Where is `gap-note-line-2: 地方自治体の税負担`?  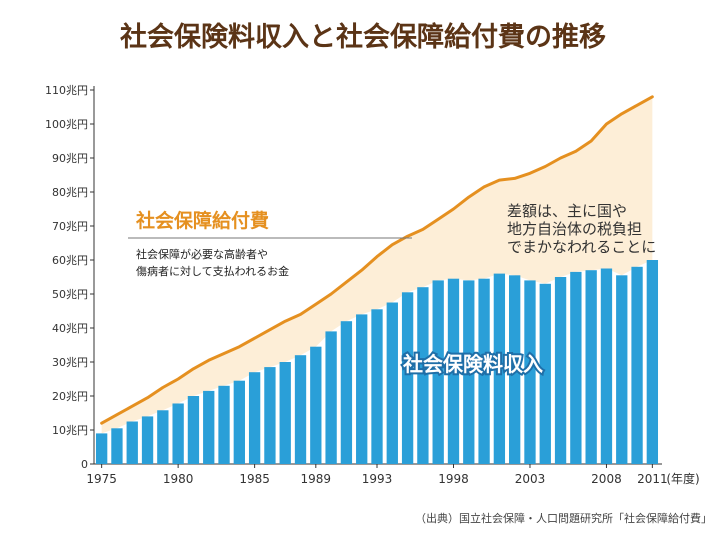 gap-note-line-2: 地方自治体の税負担 is located at coordinates (574, 229).